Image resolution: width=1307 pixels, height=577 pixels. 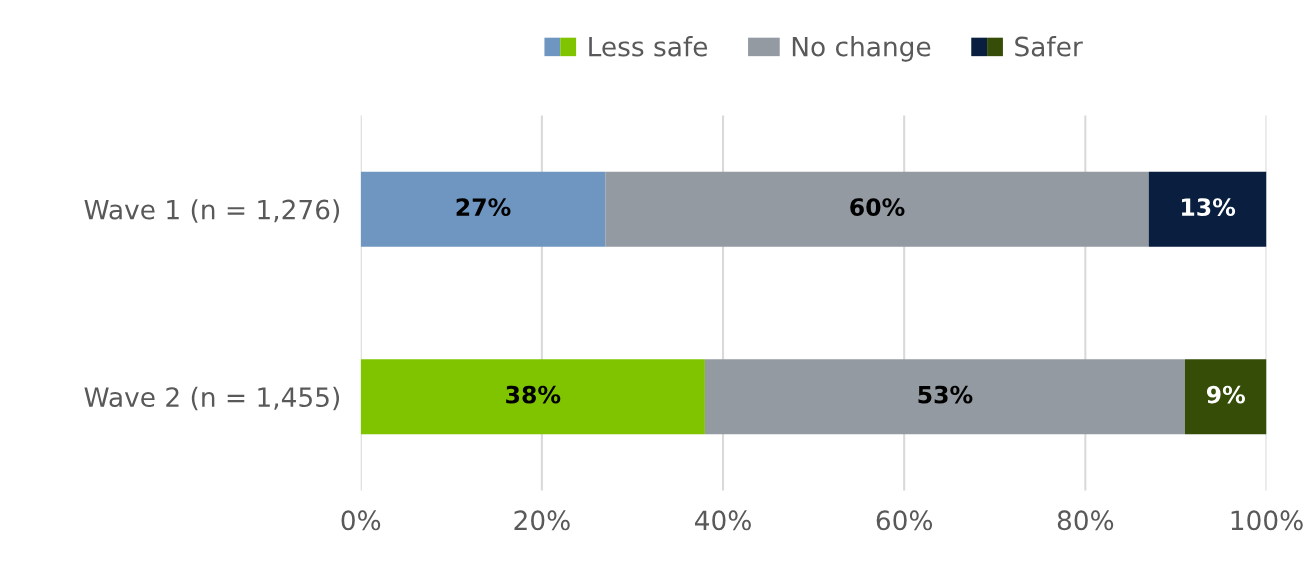 I want to click on data-label: 9%, so click(x=1226, y=394).